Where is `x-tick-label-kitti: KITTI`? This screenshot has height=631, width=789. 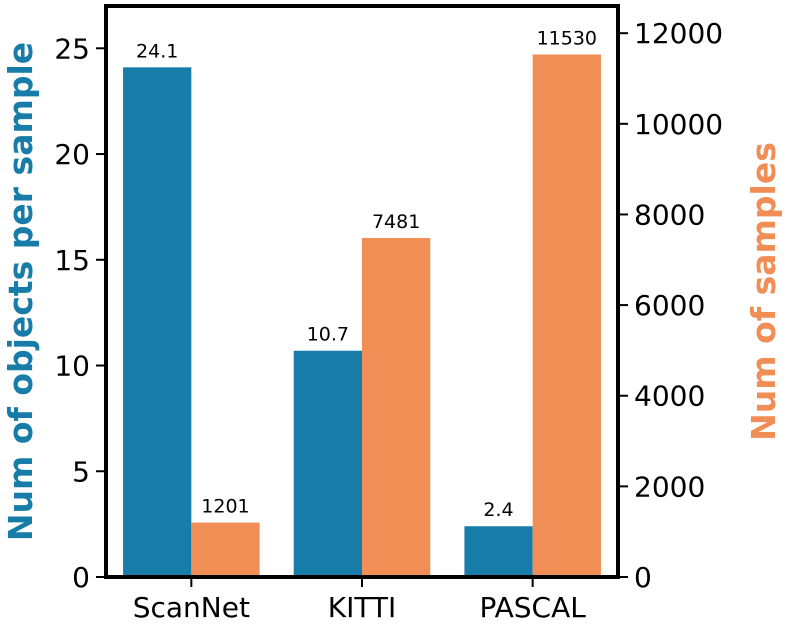
x-tick-label-kitti: KITTI is located at coordinates (362, 607).